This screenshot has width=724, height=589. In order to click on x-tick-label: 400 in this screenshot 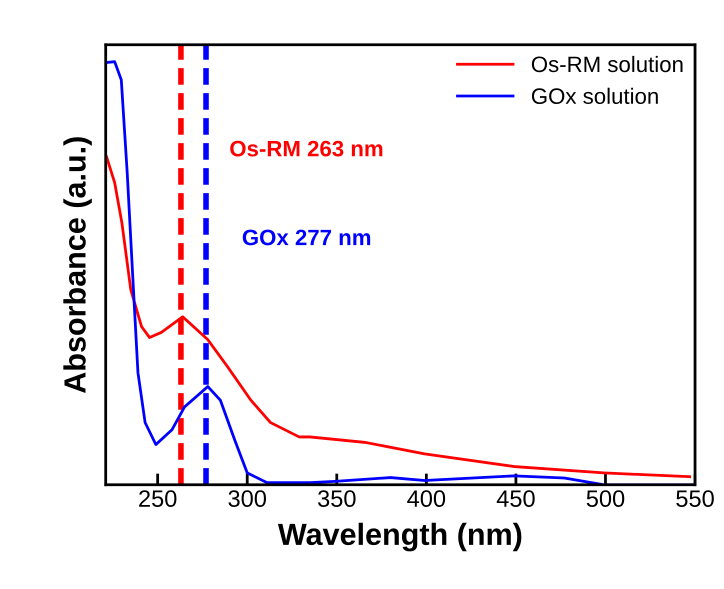, I will do `click(426, 498)`.